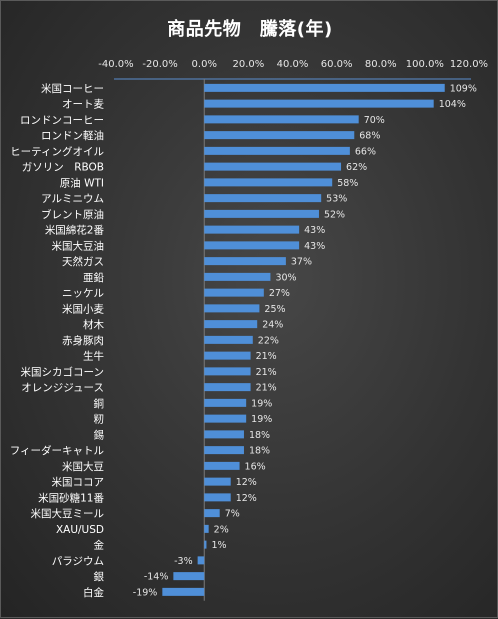 The height and width of the screenshot is (619, 498). What do you see at coordinates (301, 262) in the screenshot?
I see `data-label: 37%` at bounding box center [301, 262].